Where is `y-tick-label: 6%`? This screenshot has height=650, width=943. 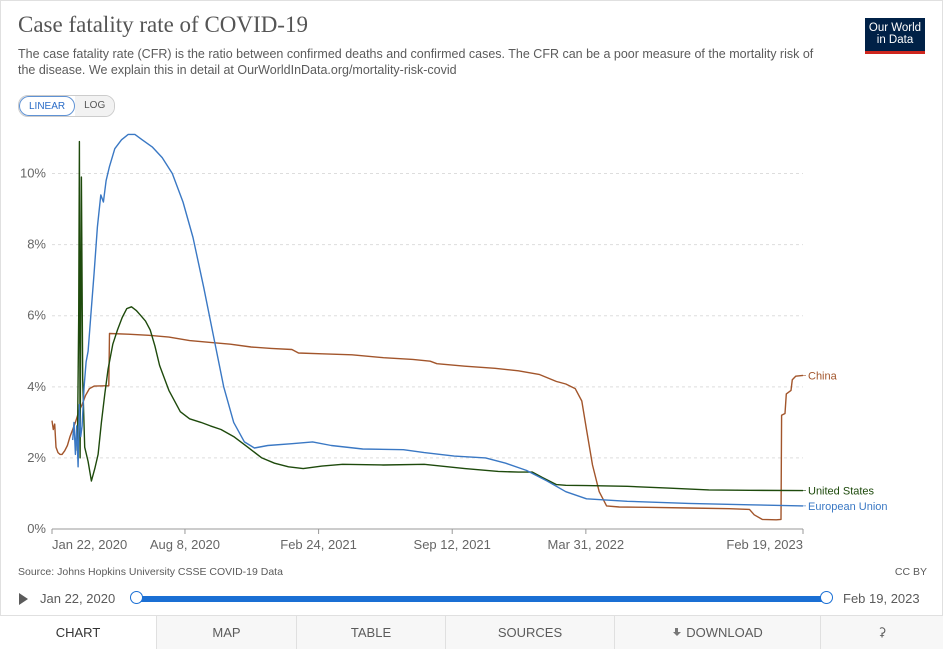
y-tick-label: 6% is located at coordinates (36, 315).